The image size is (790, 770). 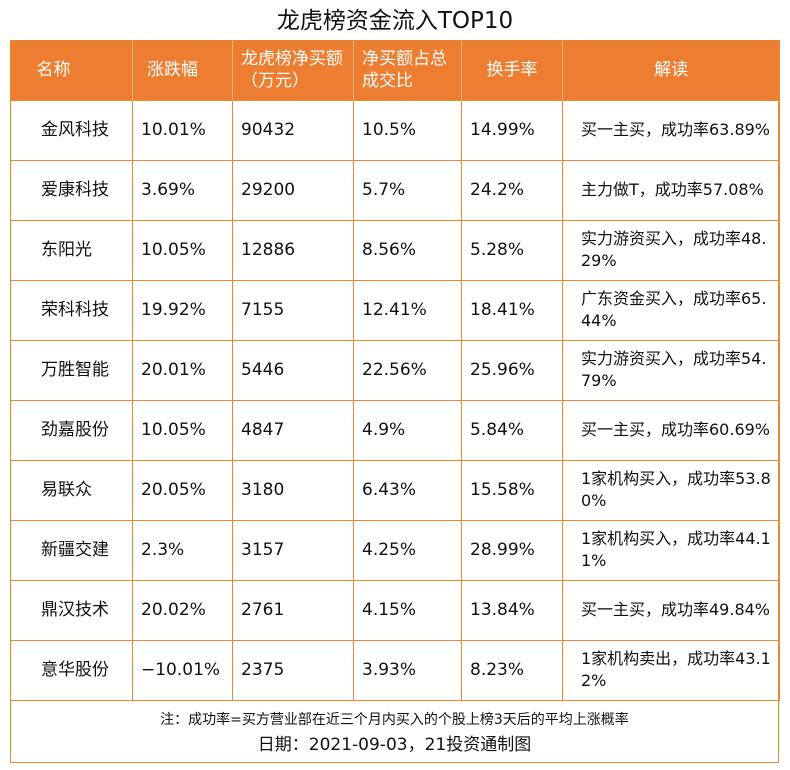 I want to click on ratio-cell: 10.5%, so click(x=407, y=130).